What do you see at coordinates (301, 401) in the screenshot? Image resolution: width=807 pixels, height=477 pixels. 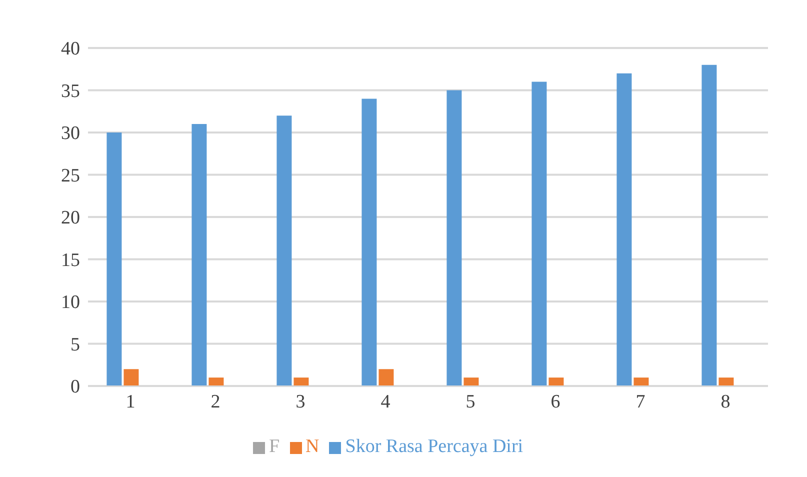 I see `x-tick-label: 3` at bounding box center [301, 401].